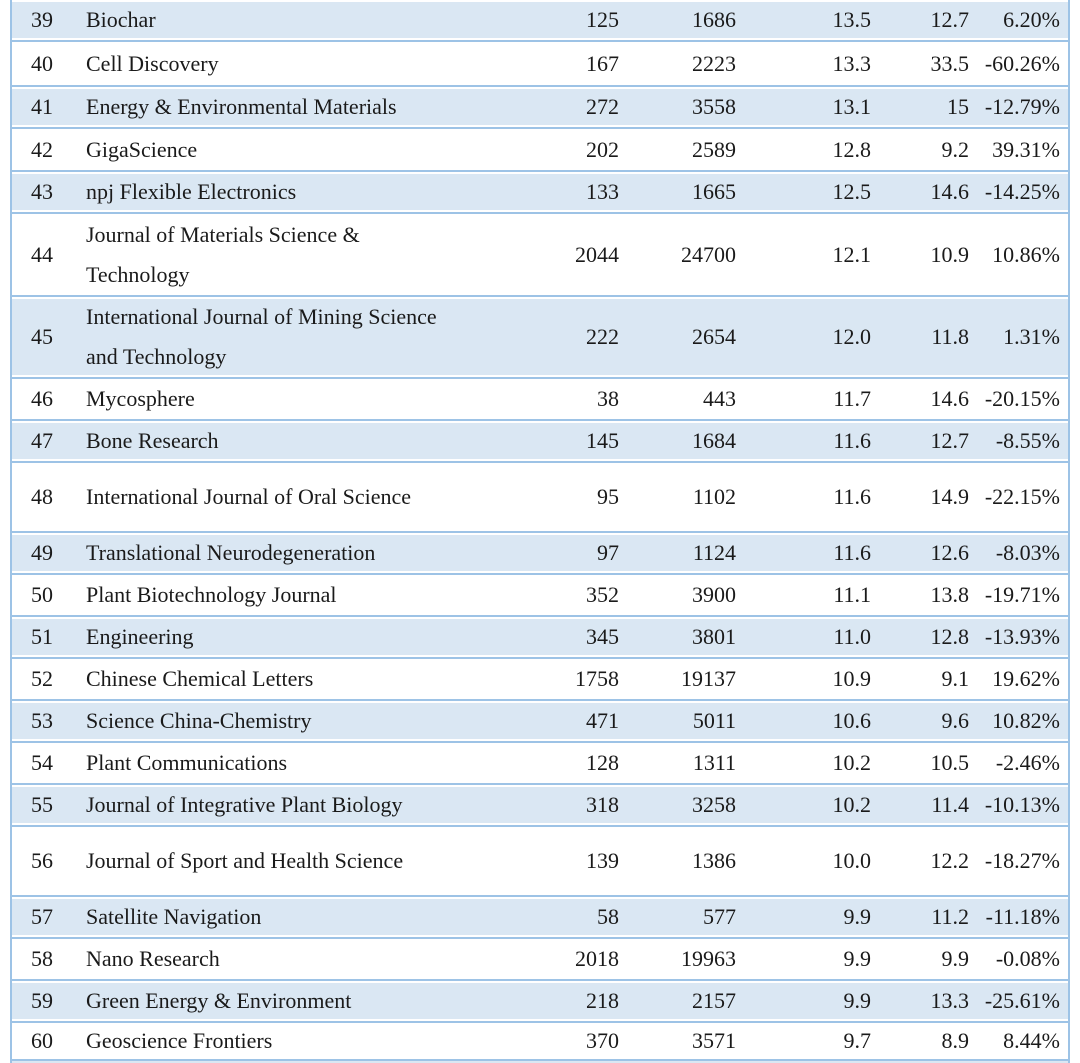 This screenshot has height=1063, width=1080. I want to click on journal-name-cell: Plant Communications, so click(187, 762).